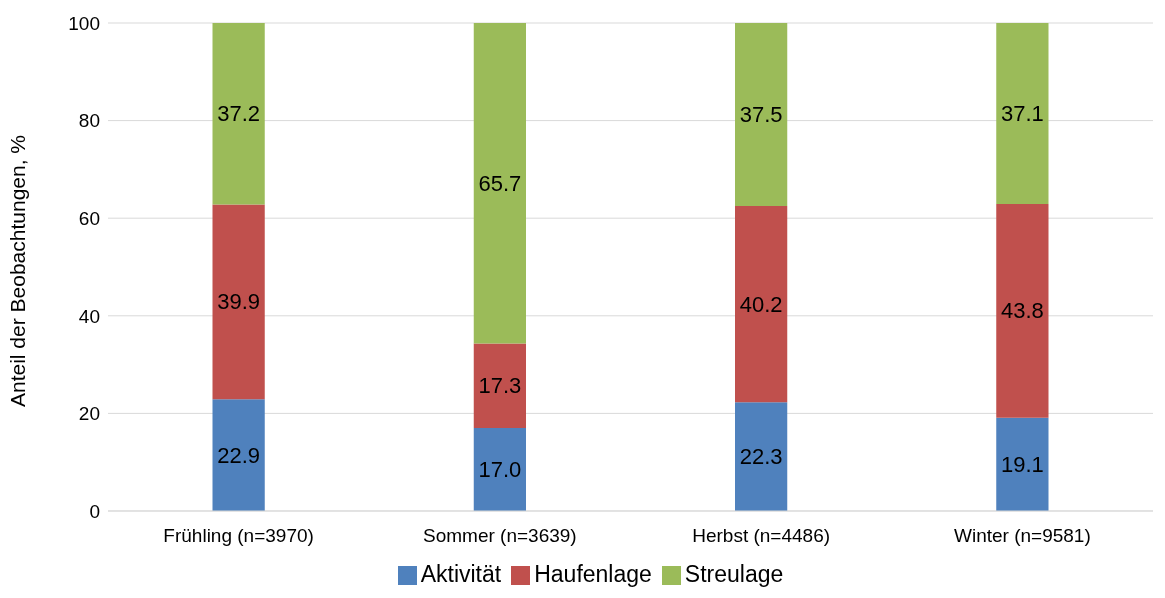 Image resolution: width=1165 pixels, height=598 pixels. I want to click on data-label: 19.1, so click(1022, 464).